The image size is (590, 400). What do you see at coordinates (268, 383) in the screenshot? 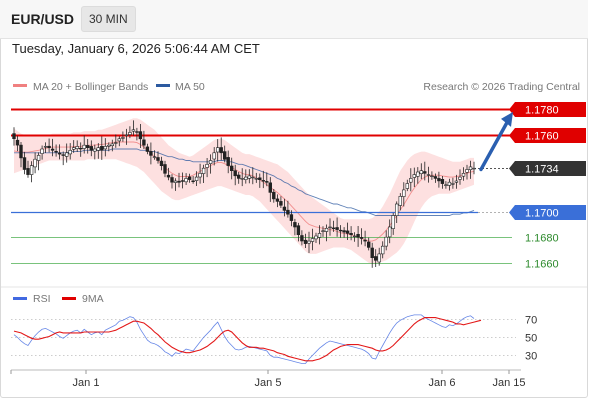
I see `x-tick-label: Jan 5` at bounding box center [268, 383].